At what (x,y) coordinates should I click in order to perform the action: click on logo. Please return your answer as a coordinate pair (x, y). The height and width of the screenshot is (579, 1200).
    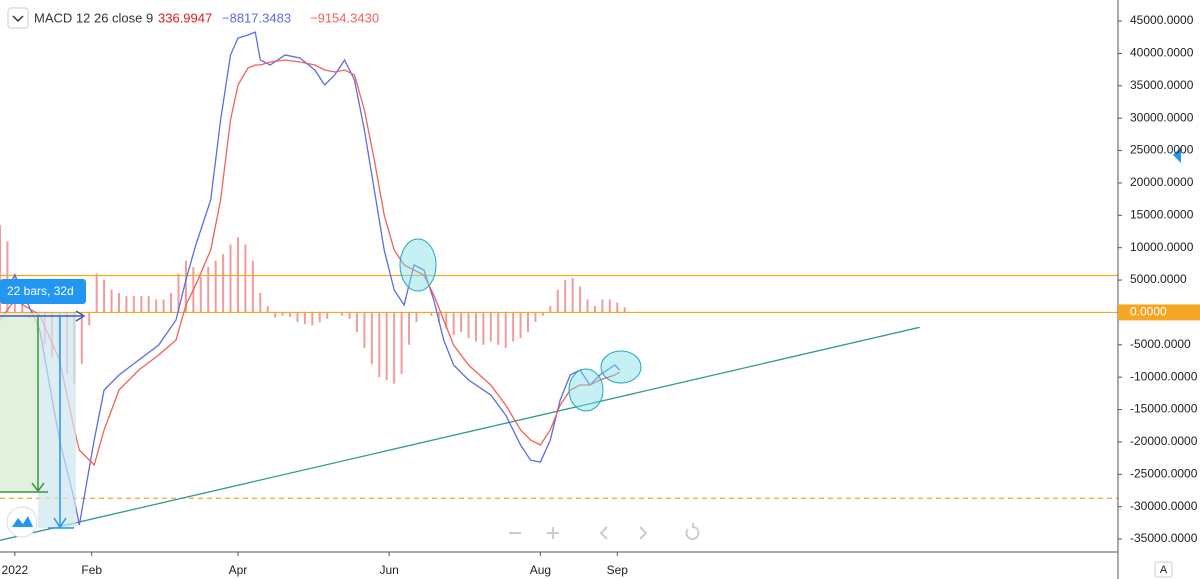
    Looking at the image, I should click on (22, 522).